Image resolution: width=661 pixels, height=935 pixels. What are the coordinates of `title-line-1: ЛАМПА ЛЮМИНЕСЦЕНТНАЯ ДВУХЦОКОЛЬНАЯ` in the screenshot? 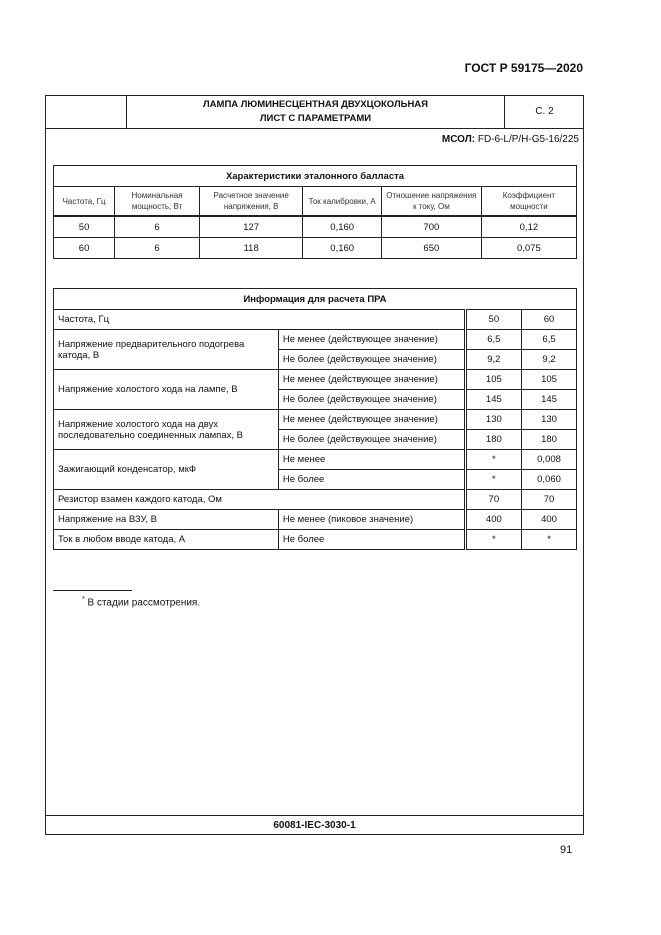 It's located at (315, 104).